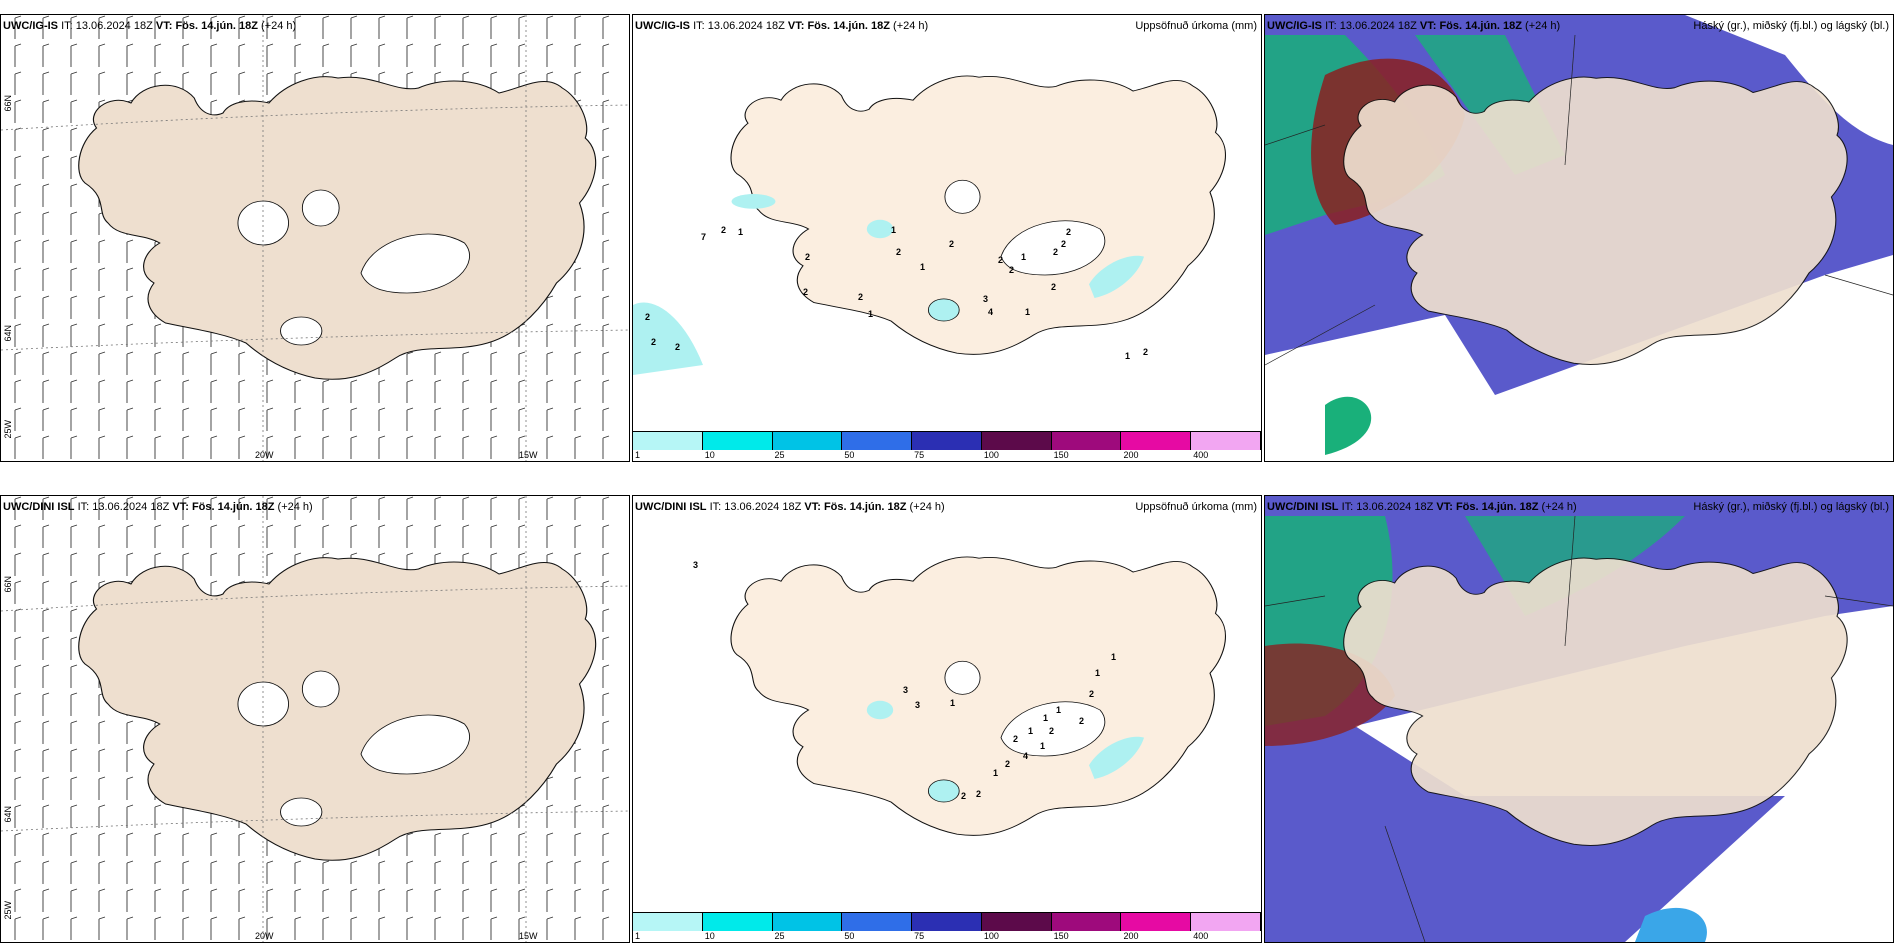 The width and height of the screenshot is (1900, 950). Describe the element at coordinates (8, 910) in the screenshot. I see `lon-label-25w: 25W` at that location.